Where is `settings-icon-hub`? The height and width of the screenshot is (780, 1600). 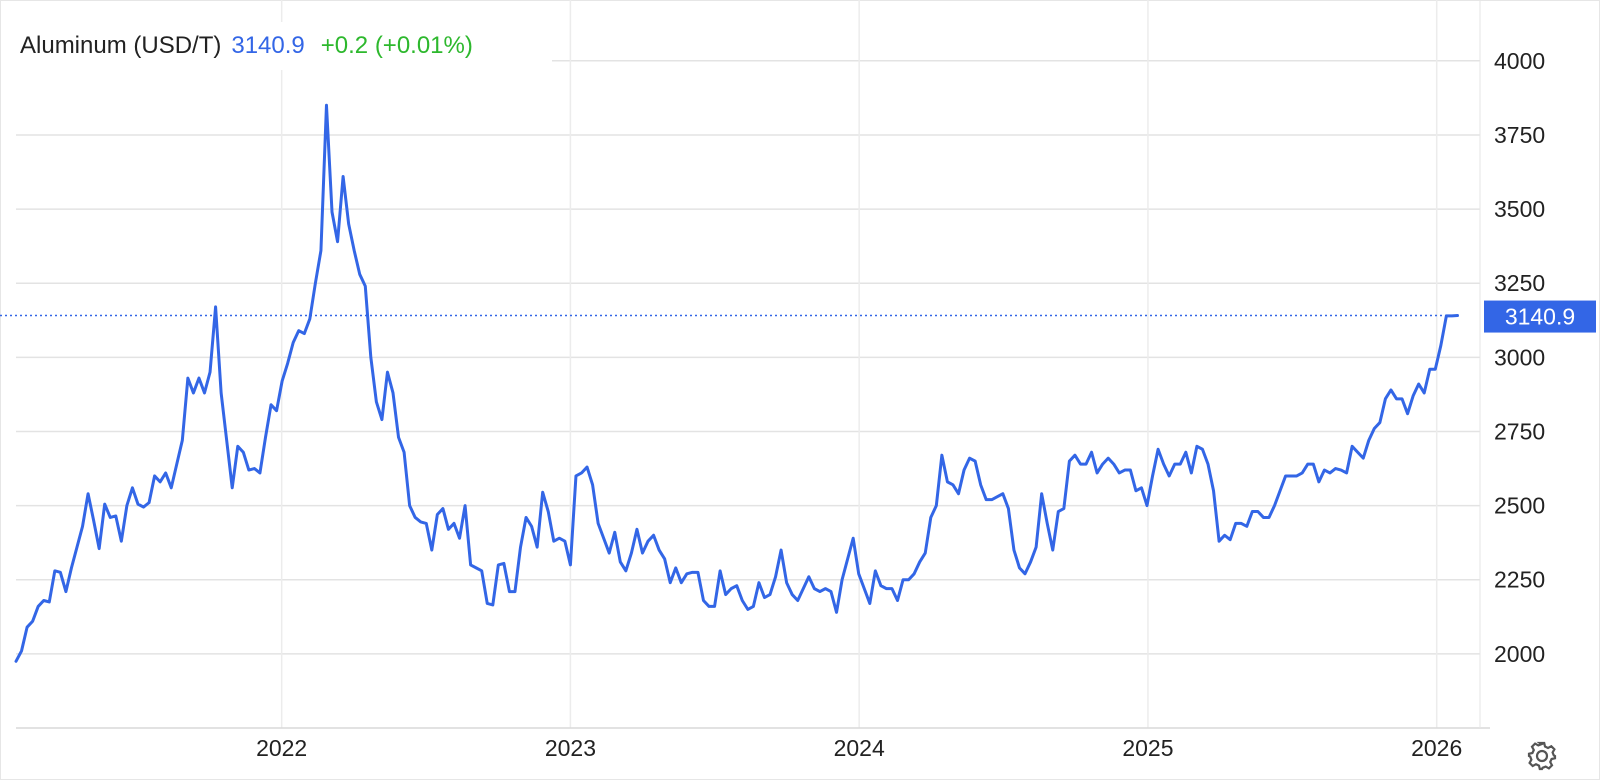 settings-icon-hub is located at coordinates (1542, 756).